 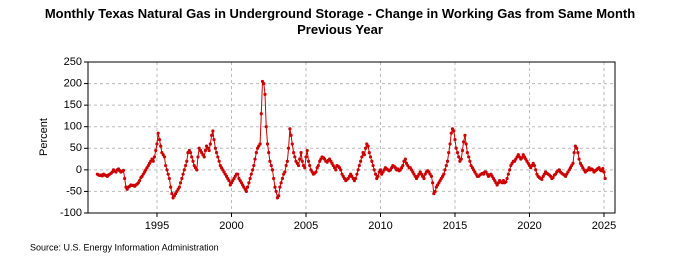 What do you see at coordinates (44, 137) in the screenshot?
I see `y-axis-label: Percent` at bounding box center [44, 137].